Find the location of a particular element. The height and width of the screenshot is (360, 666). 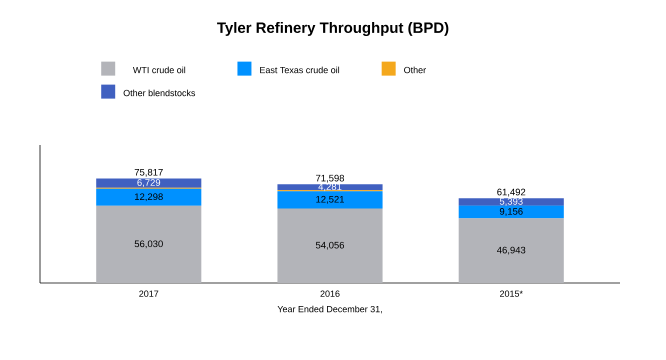

data-label: 5,393 is located at coordinates (511, 202).